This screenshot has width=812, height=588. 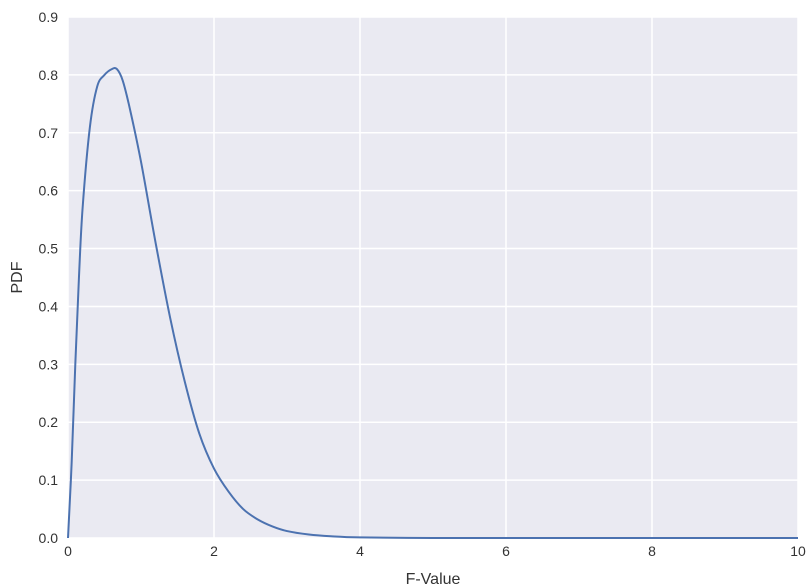 What do you see at coordinates (652, 551) in the screenshot?
I see `x-tick-label: 8` at bounding box center [652, 551].